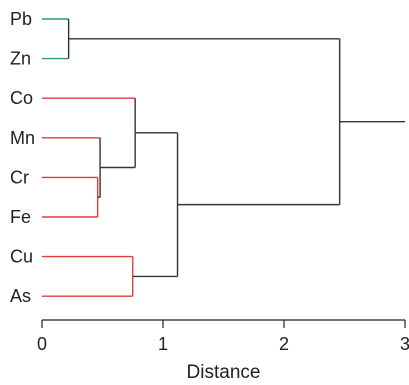 This screenshot has width=409, height=385. Describe the element at coordinates (20, 296) in the screenshot. I see `leaf-label-as: As` at that location.